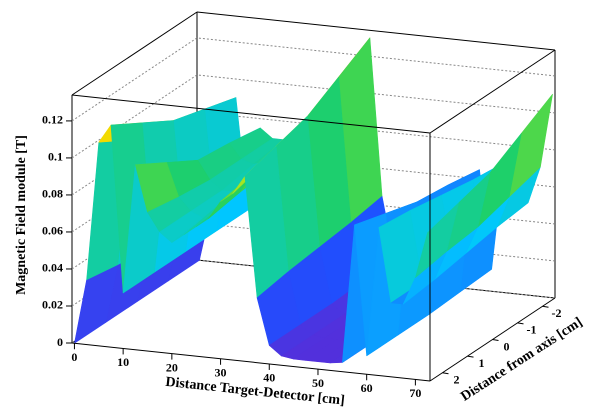 The image size is (599, 419). I want to click on z-tick-label: 0.06, so click(52, 231).